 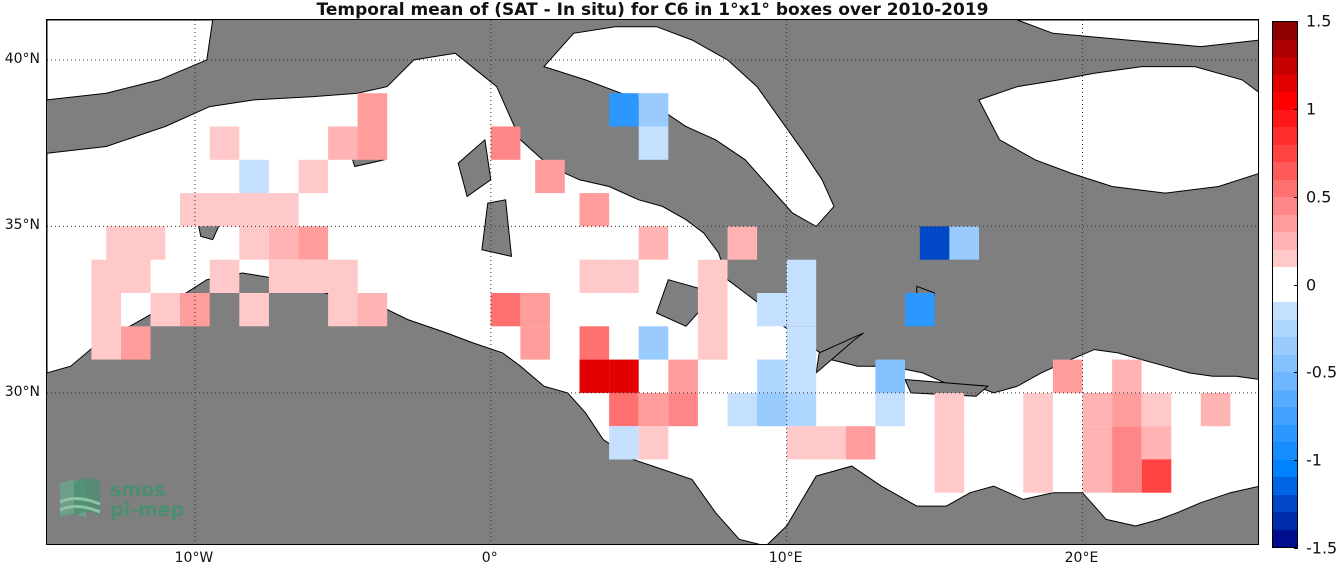 I want to click on colorbar-tick-label: 1, so click(x=1311, y=109).